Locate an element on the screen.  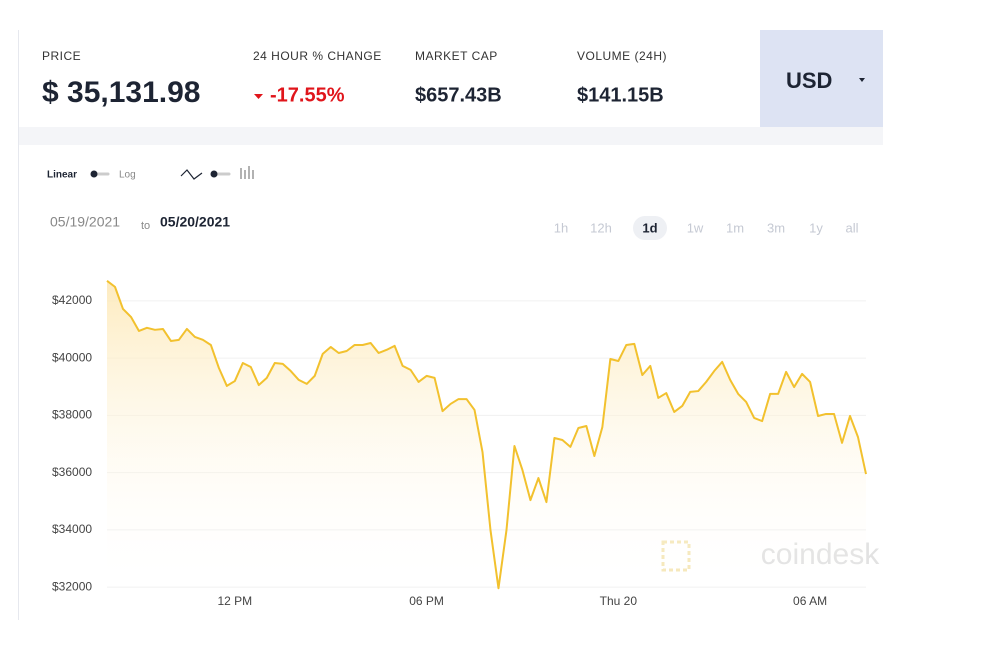
date-to-word: to is located at coordinates (145, 226).